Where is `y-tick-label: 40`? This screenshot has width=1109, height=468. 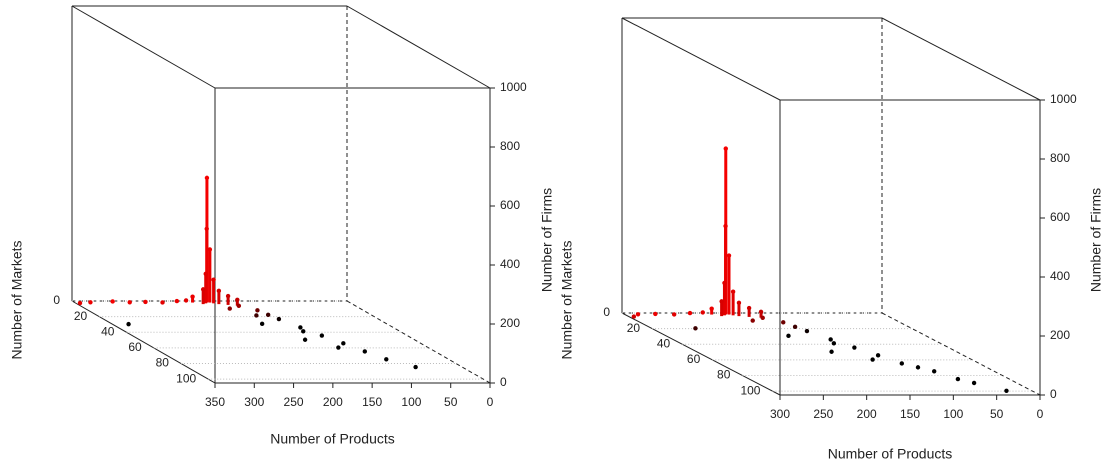
y-tick-label: 40 is located at coordinates (108, 331).